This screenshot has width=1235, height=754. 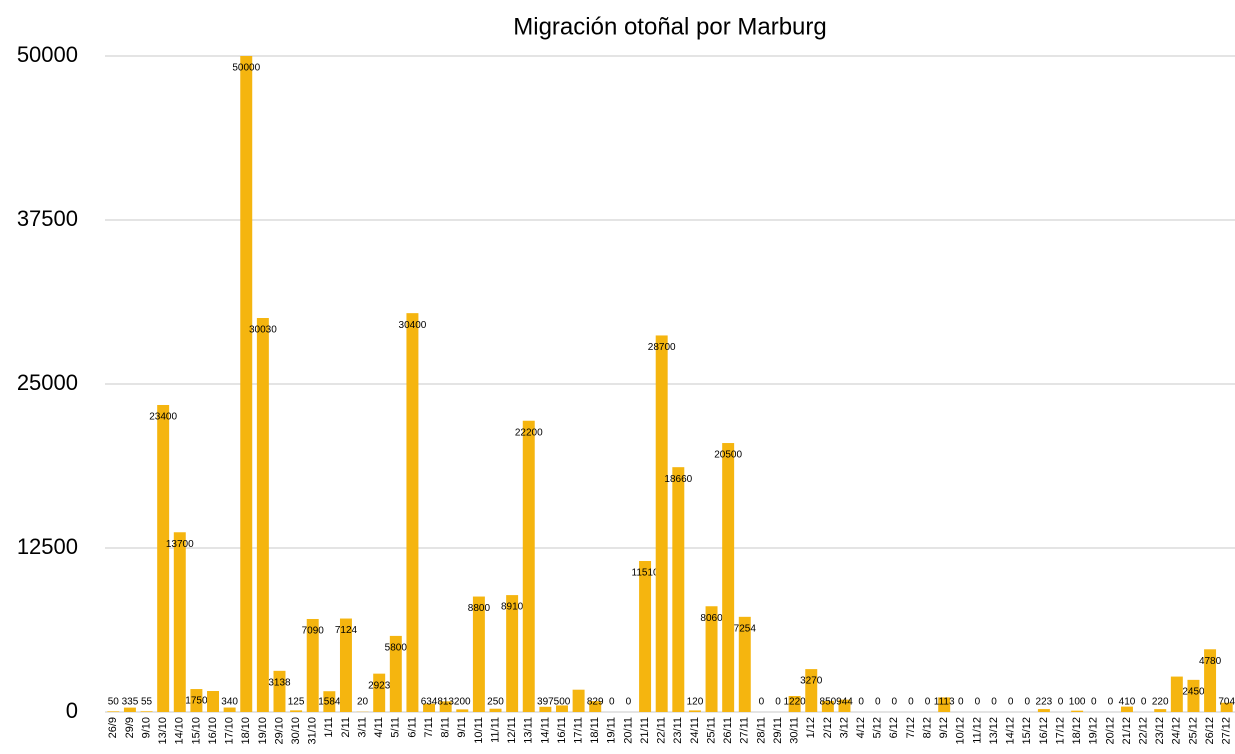 What do you see at coordinates (645, 730) in the screenshot?
I see `x-tick-label: 21/11` at bounding box center [645, 730].